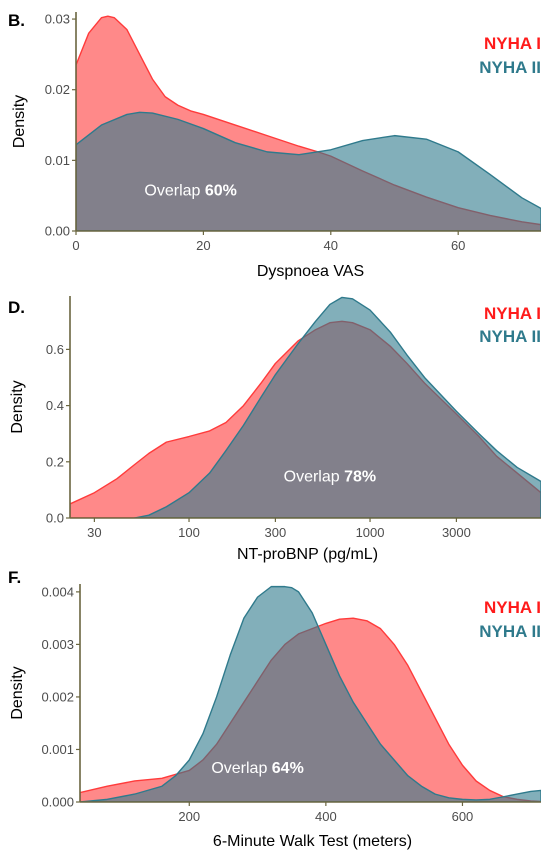 The height and width of the screenshot is (863, 554). What do you see at coordinates (57, 231) in the screenshot?
I see `y-tick-label: 0.00` at bounding box center [57, 231].